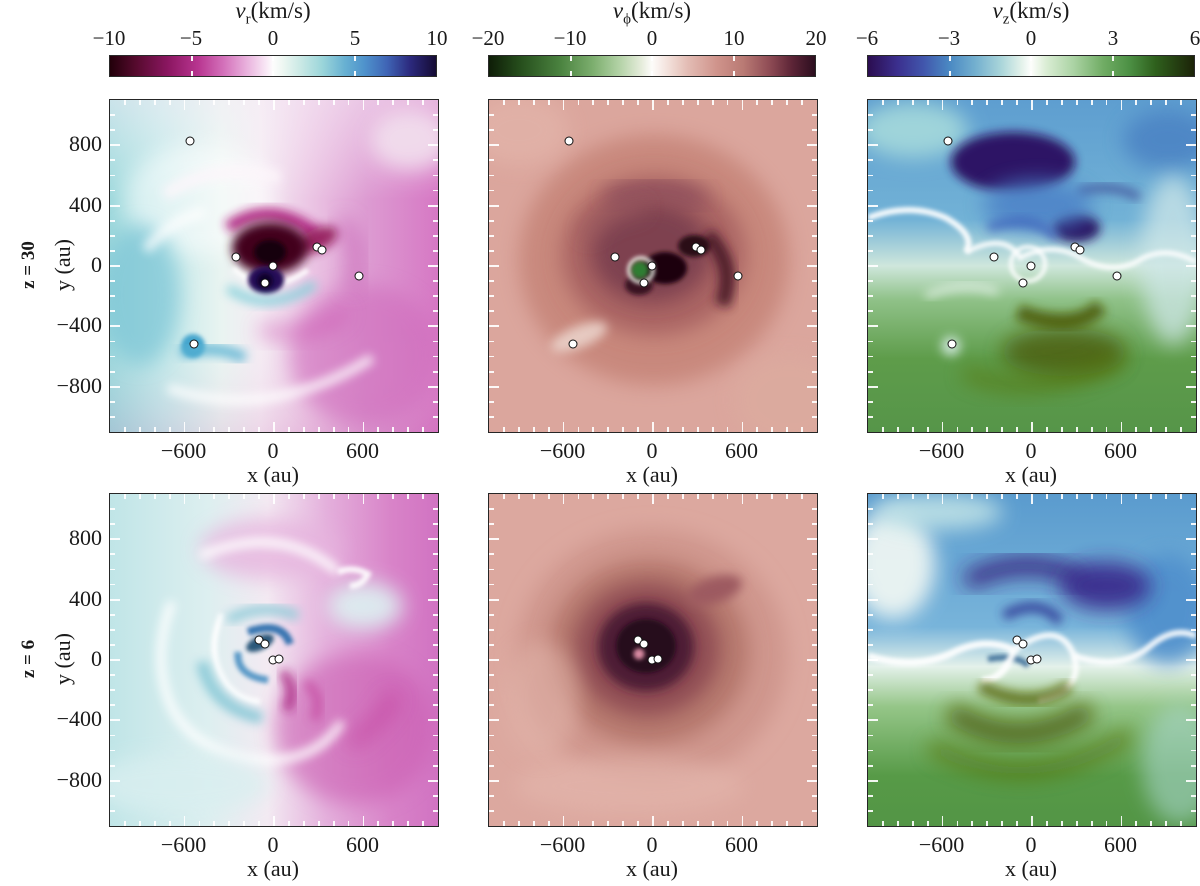 The image size is (1200, 886). Describe the element at coordinates (1028, 39) in the screenshot. I see `colorbar-vz: vz(km/s) −6 −3 0 3 6` at that location.